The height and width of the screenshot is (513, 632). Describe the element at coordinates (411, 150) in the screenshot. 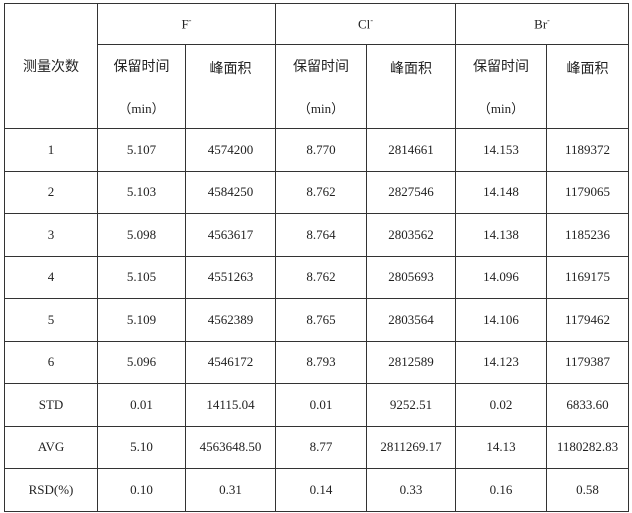

I see `table-cell: 2814661` at that location.